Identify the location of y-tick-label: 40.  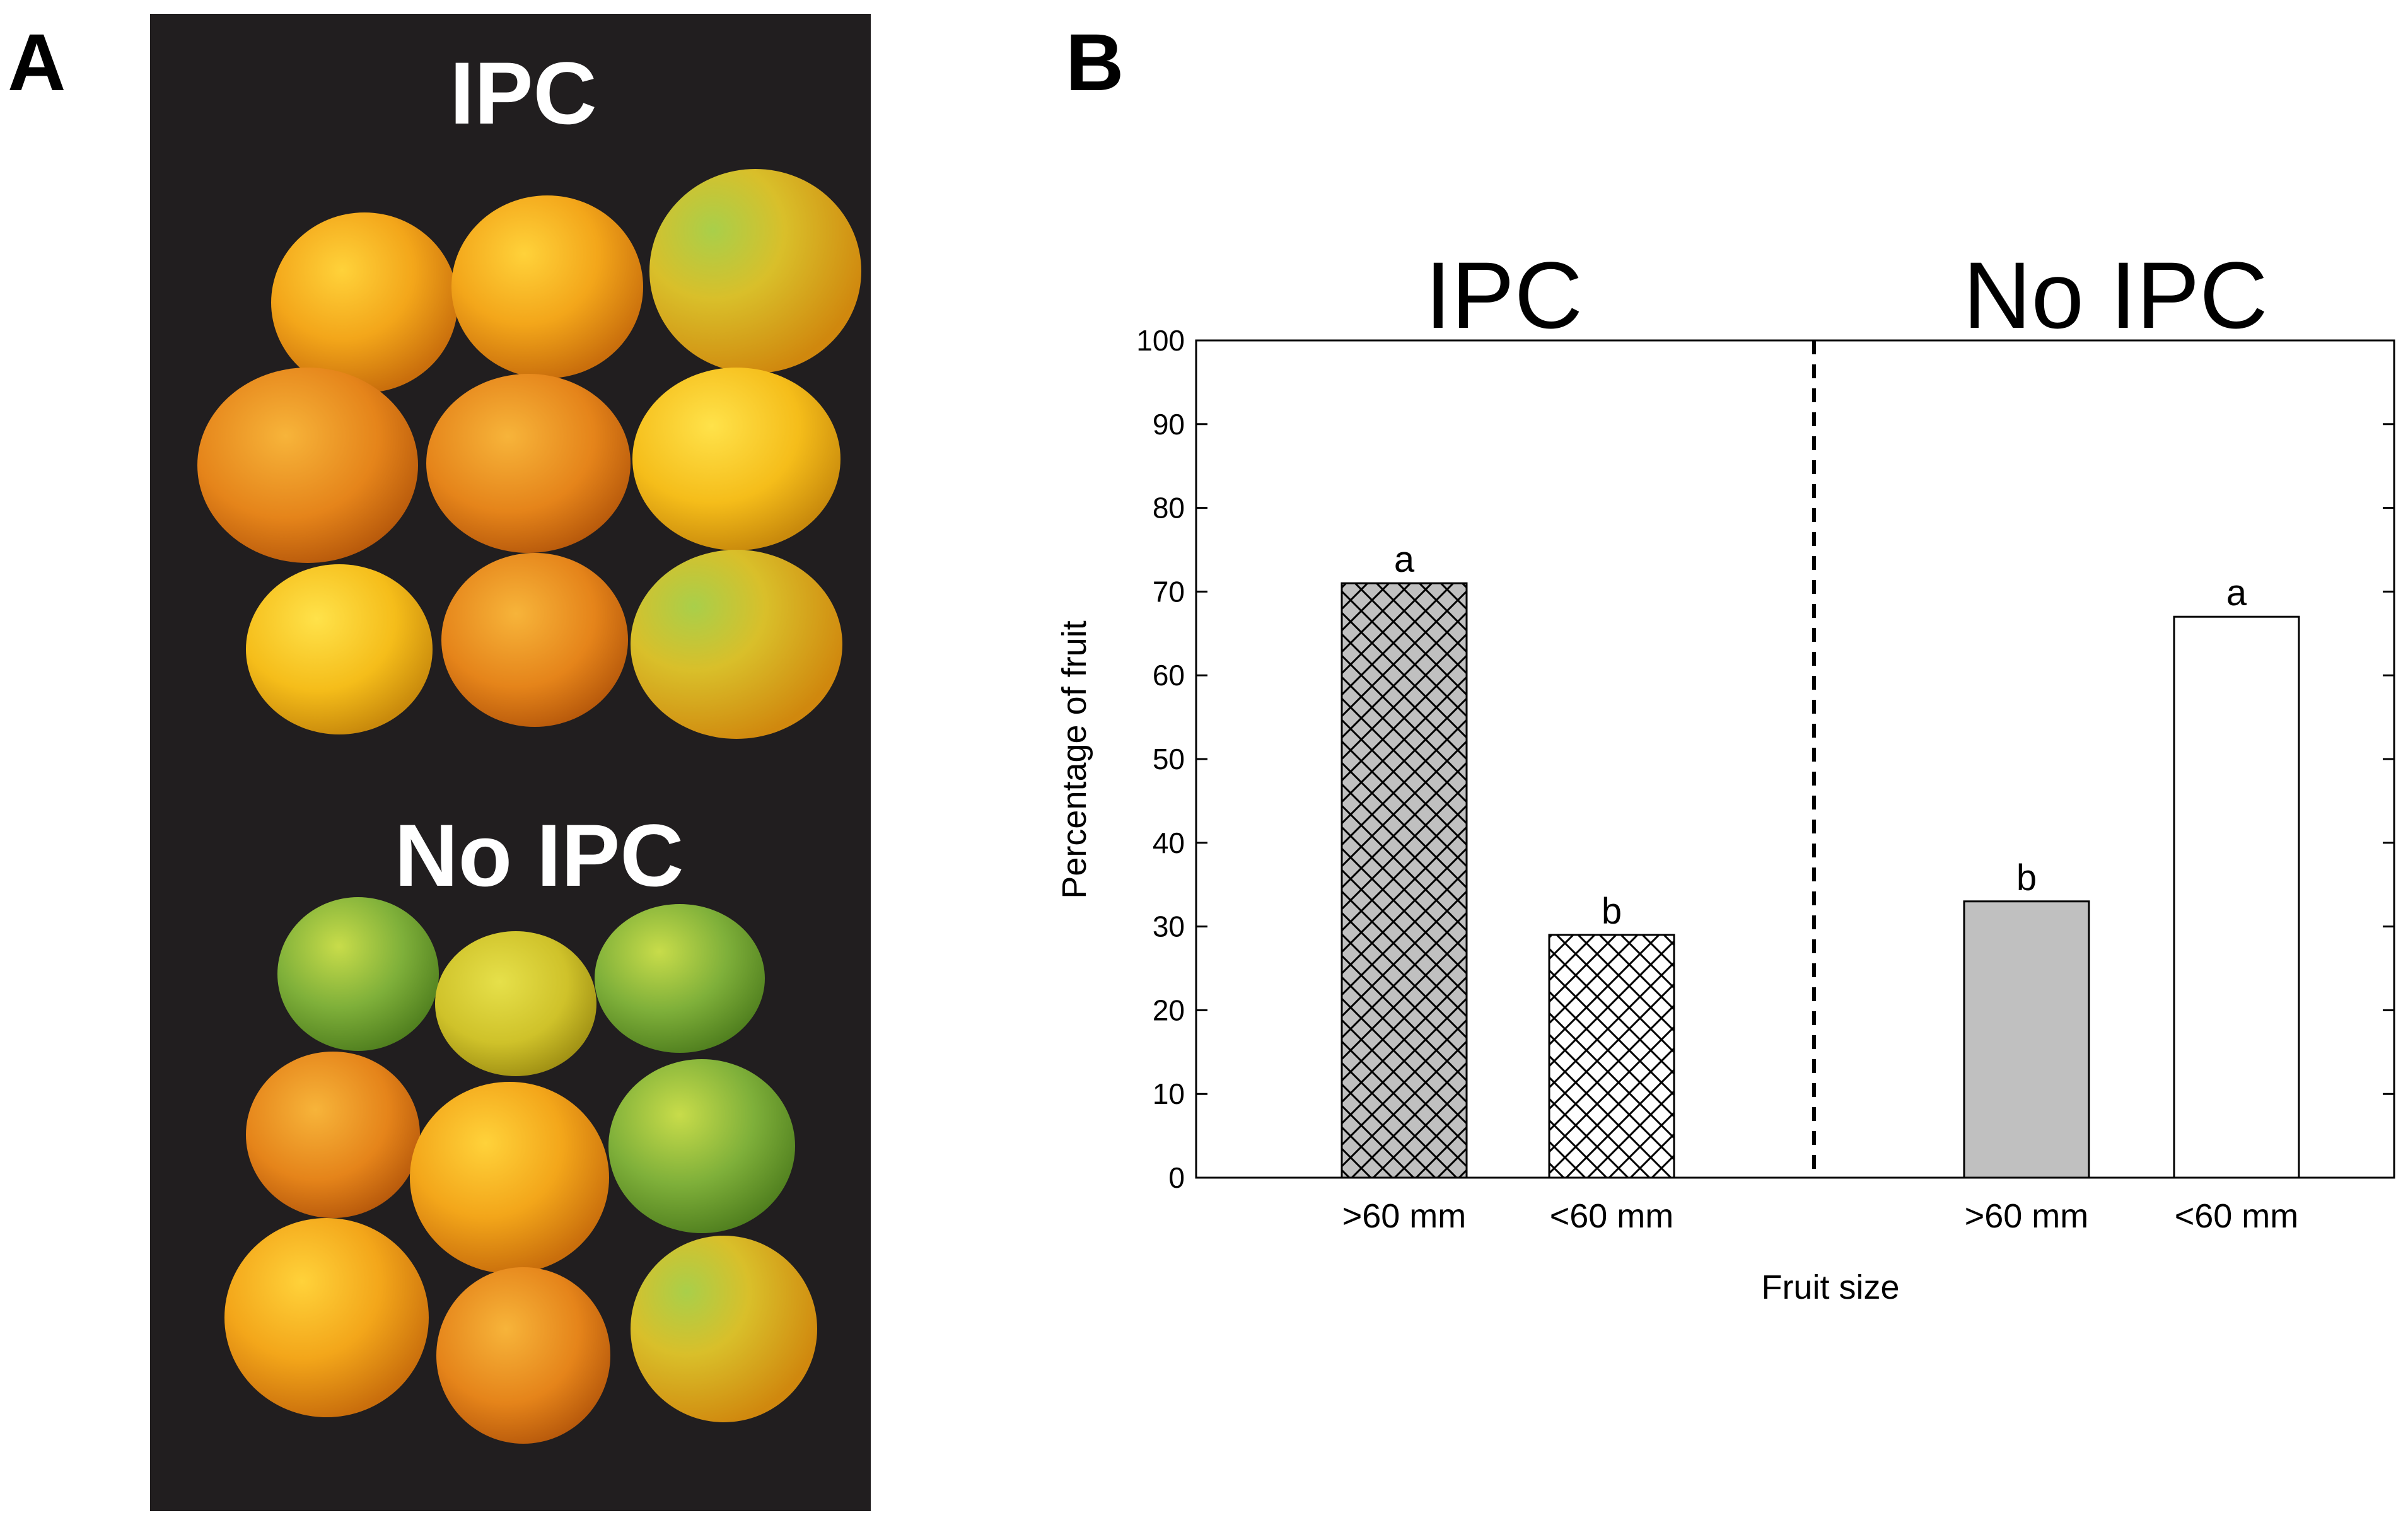
(1169, 843).